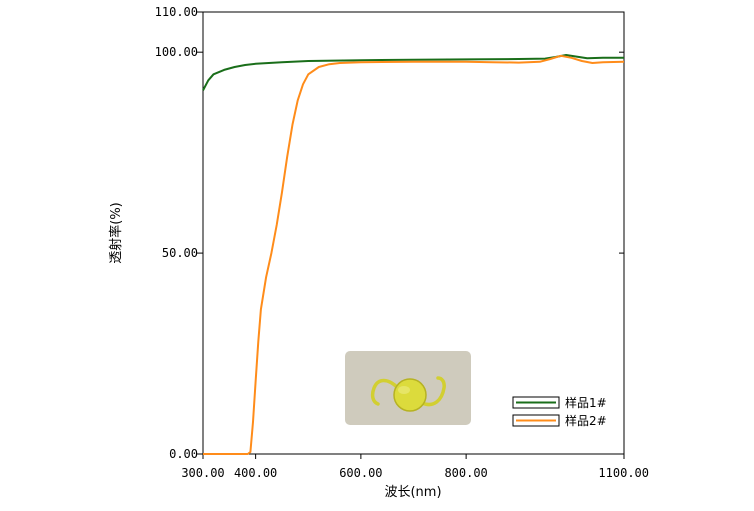 The width and height of the screenshot is (754, 511). I want to click on lens-optic, so click(410, 395).